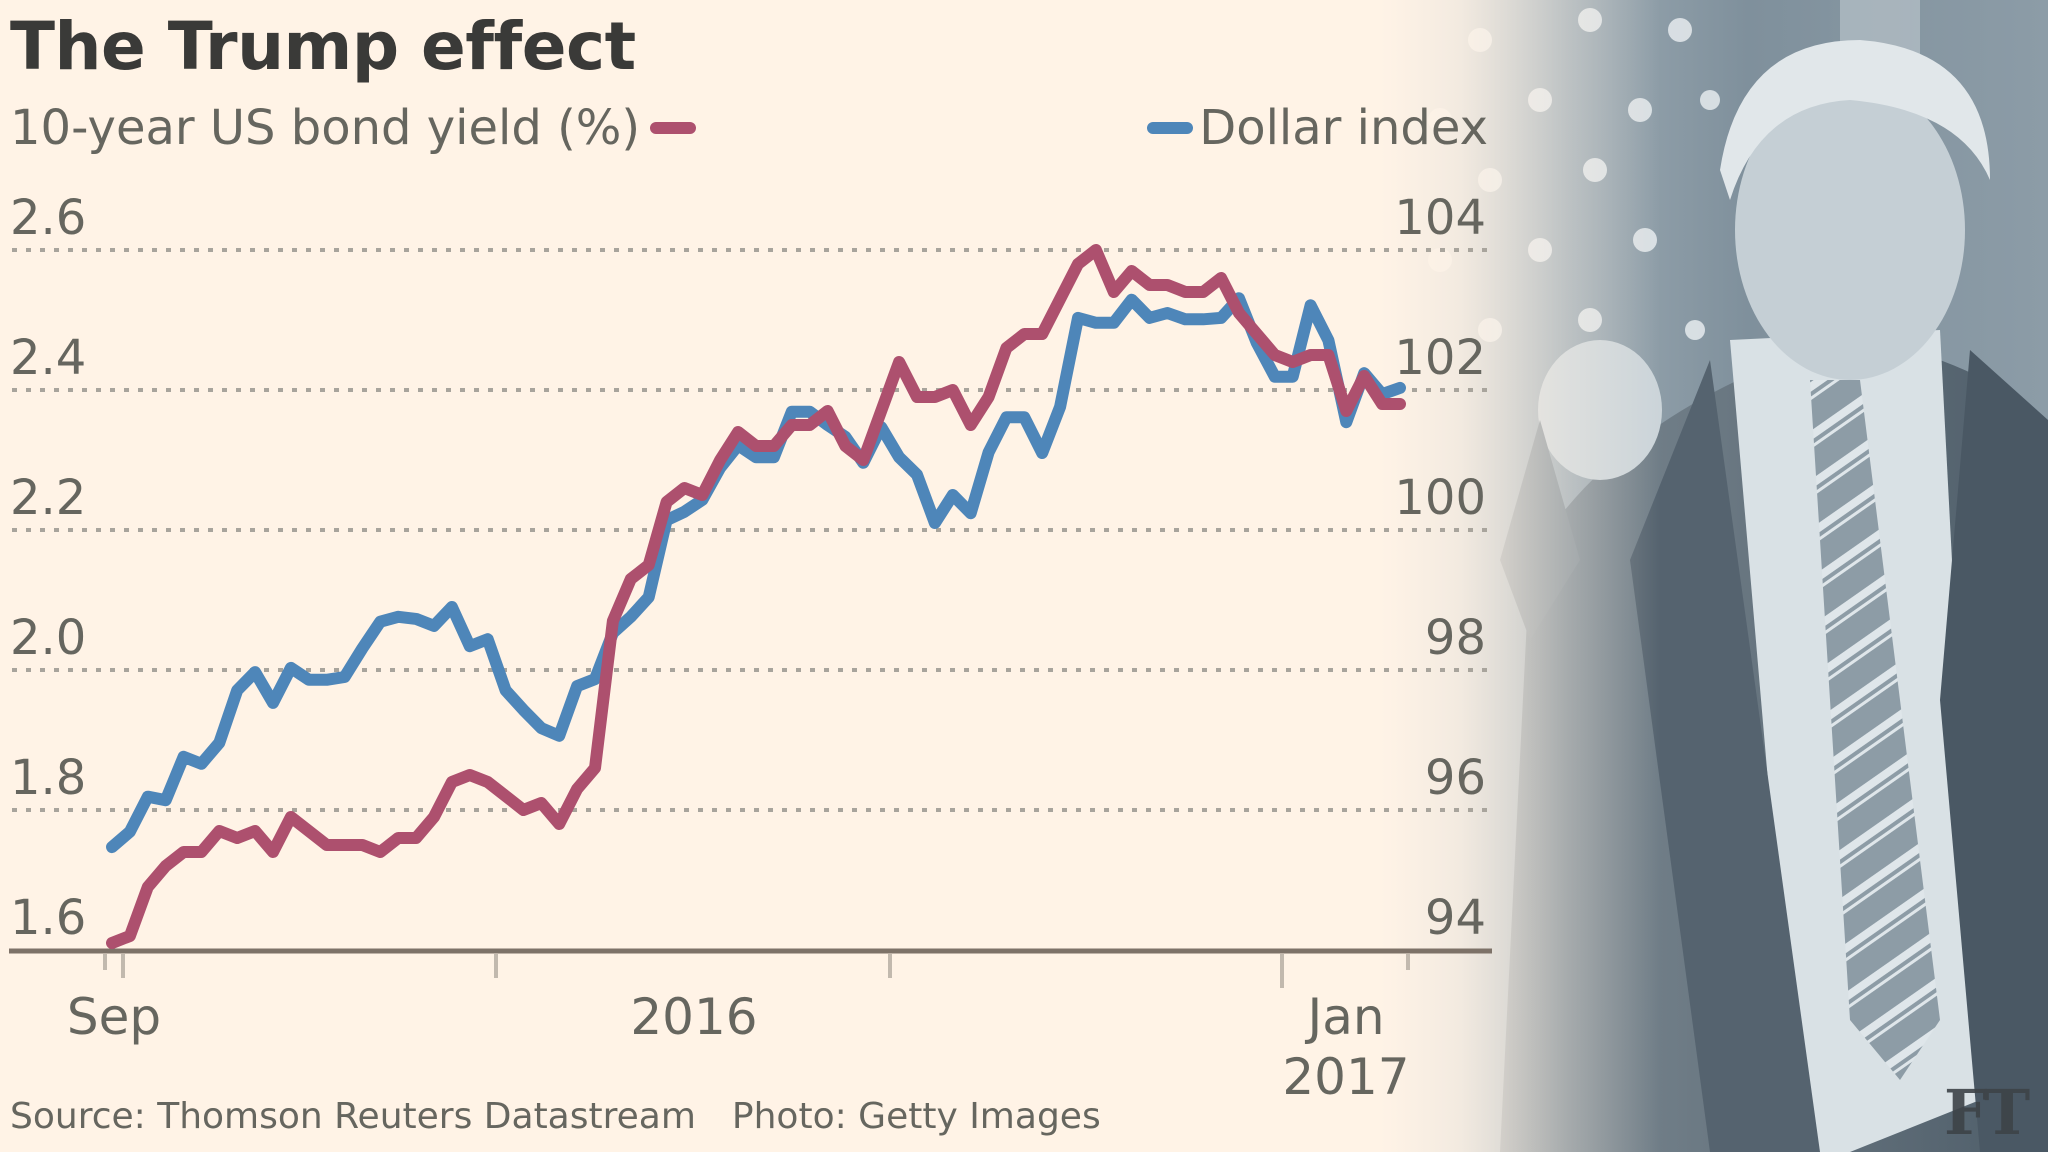 This screenshot has width=2048, height=1152. What do you see at coordinates (1343, 128) in the screenshot?
I see `legend-dollar-index-label: Dollar index` at bounding box center [1343, 128].